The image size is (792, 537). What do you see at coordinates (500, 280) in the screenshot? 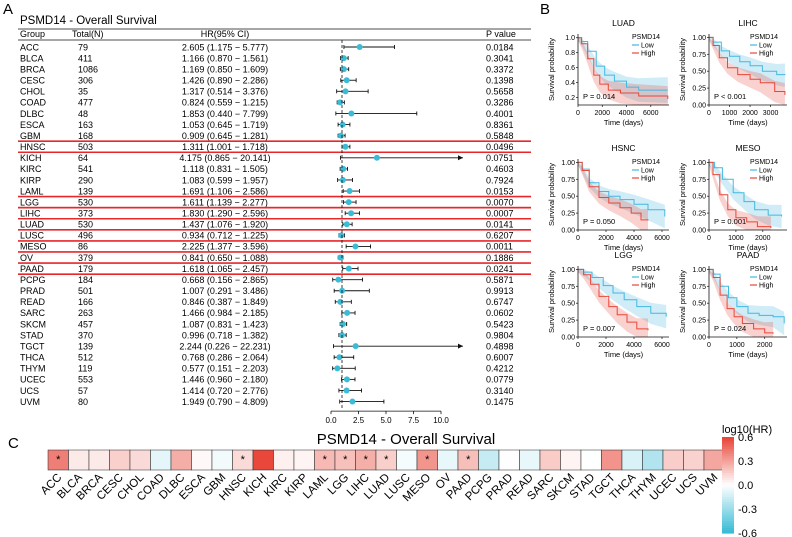
I see `forest-row-pvalue: 0.5871` at bounding box center [500, 280].